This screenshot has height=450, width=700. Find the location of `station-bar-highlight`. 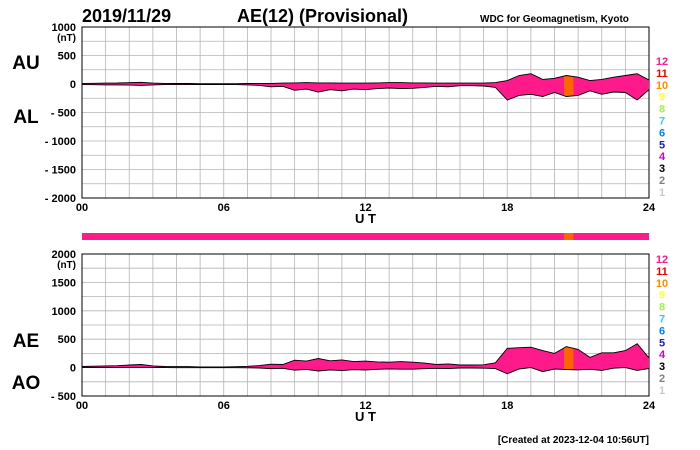

station-bar-highlight is located at coordinates (568, 236).